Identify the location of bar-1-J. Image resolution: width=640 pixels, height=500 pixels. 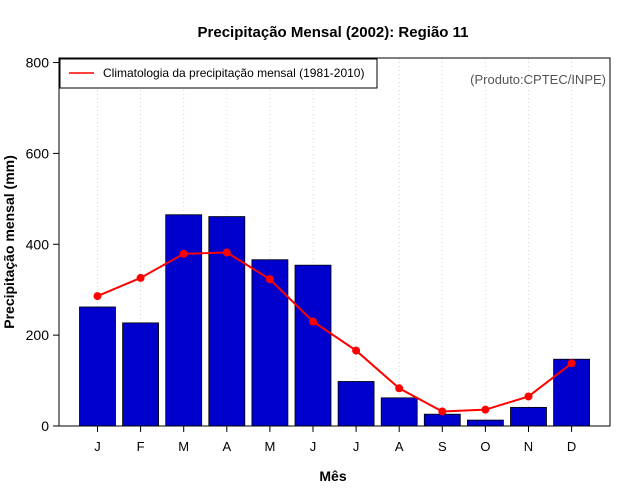
(97, 366).